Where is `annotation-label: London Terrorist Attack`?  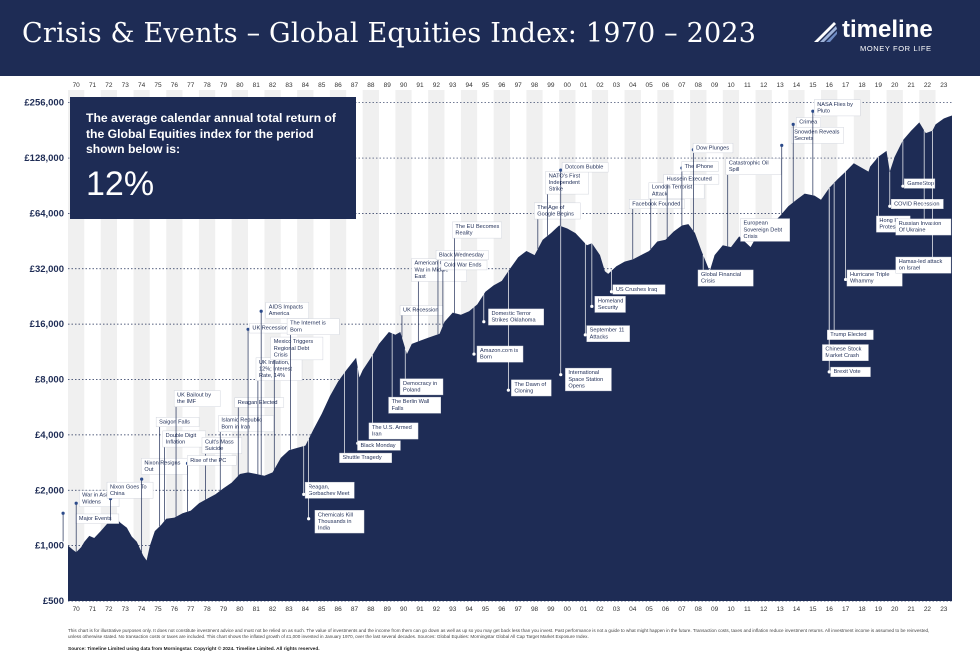
annotation-label: London Terrorist Attack is located at coordinates (672, 191).